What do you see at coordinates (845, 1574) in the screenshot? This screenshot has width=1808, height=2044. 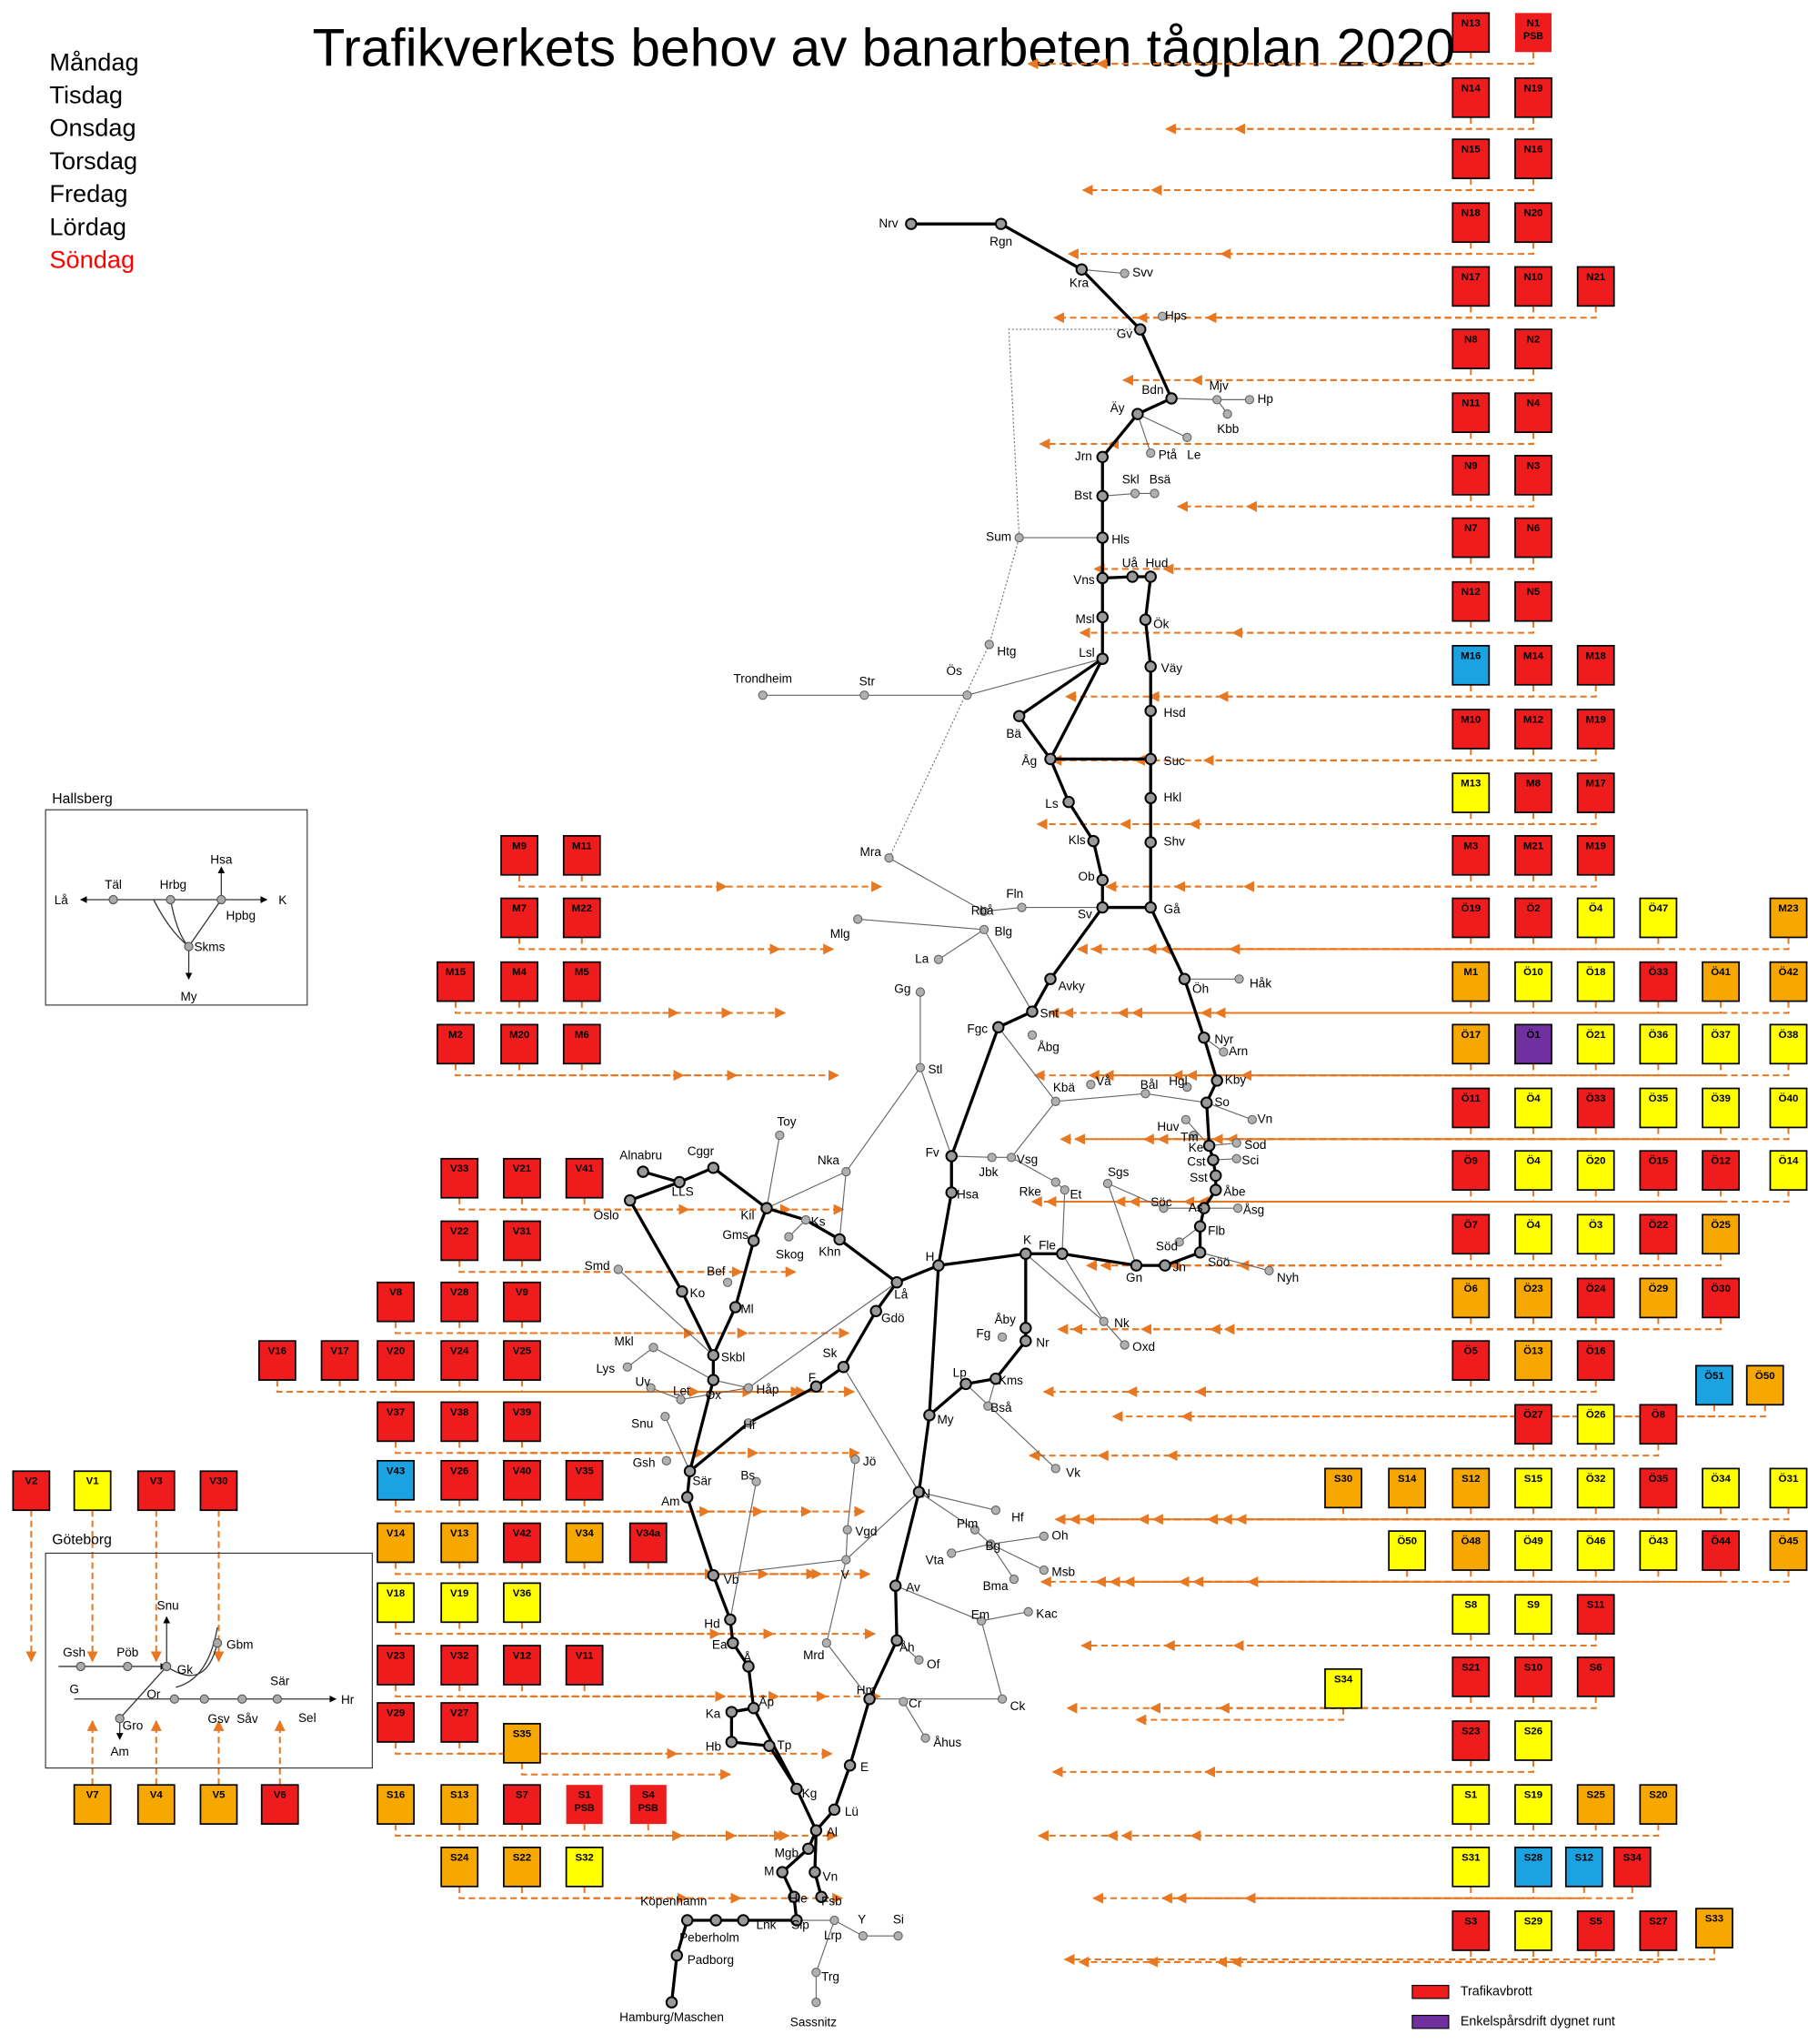 I see `station-label: V` at bounding box center [845, 1574].